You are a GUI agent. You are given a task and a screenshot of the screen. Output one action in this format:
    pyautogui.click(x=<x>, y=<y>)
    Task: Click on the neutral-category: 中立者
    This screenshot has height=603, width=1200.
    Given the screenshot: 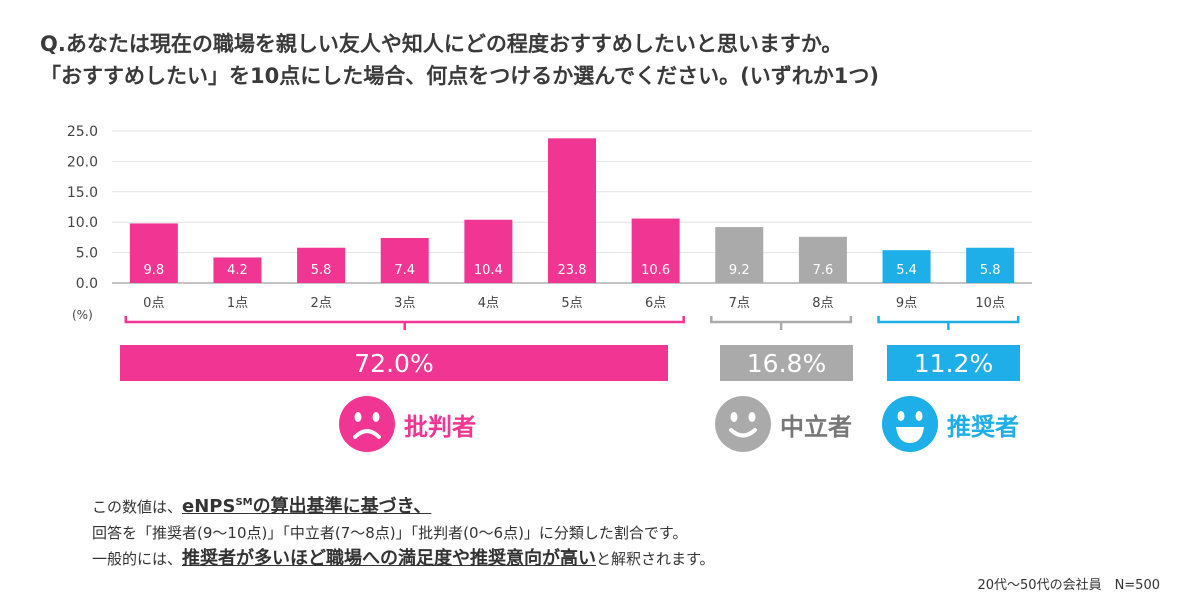 What is the action you would take?
    pyautogui.click(x=783, y=424)
    